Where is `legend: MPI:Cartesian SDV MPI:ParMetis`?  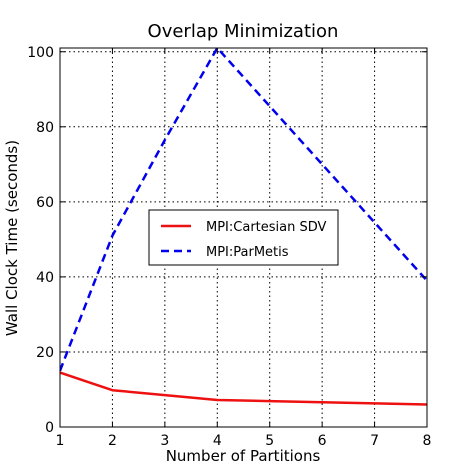
legend: MPI:Cartesian SDV MPI:ParMetis is located at coordinates (243, 237).